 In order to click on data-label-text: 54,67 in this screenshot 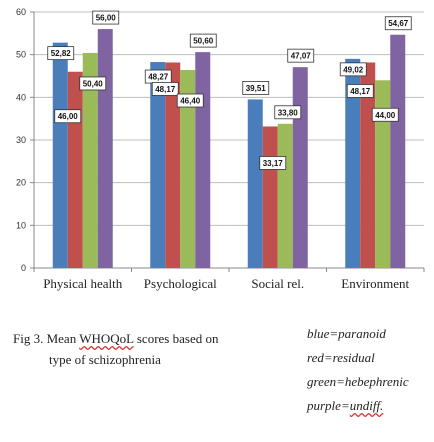, I will do `click(398, 23)`.